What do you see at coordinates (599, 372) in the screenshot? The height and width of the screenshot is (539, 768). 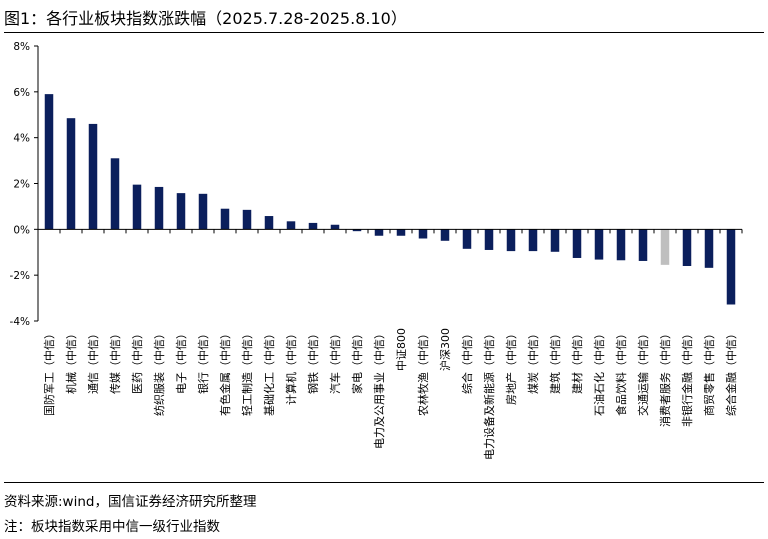 I see `x-tick-label: 石油石化（中信）` at bounding box center [599, 372].